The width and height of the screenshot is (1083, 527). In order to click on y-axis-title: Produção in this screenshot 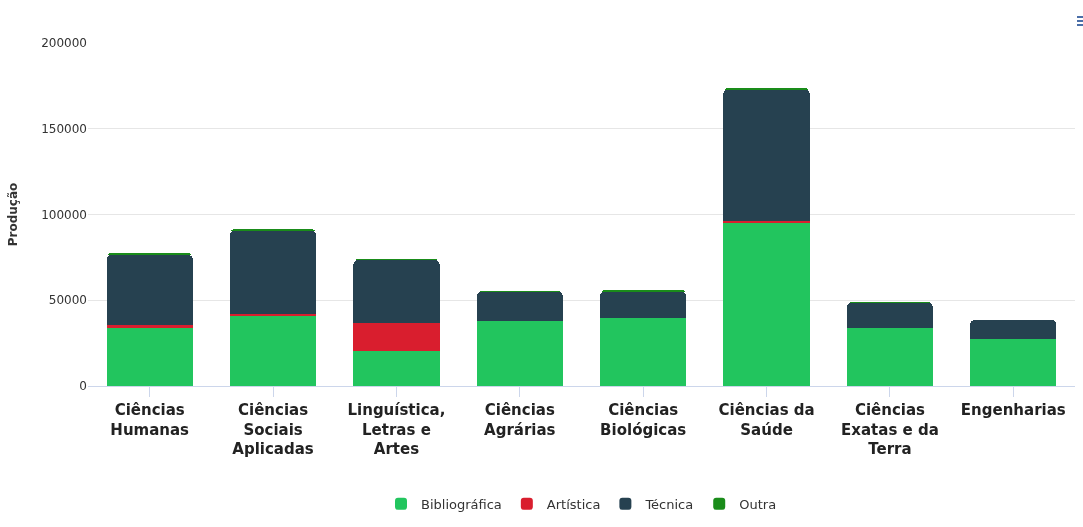, I will do `click(13, 214)`.